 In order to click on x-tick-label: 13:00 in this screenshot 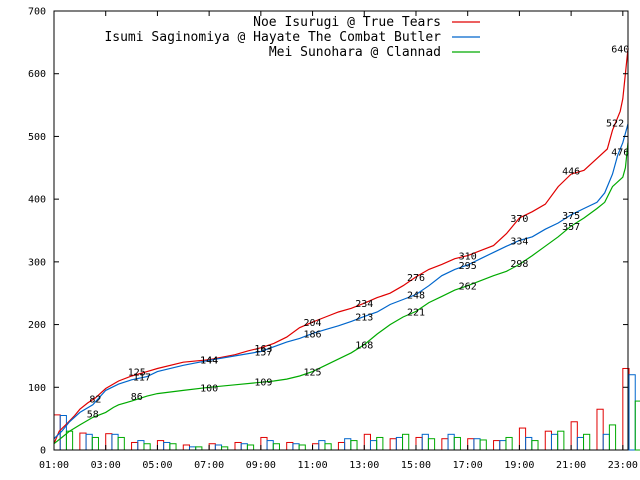, I will do `click(364, 465)`.